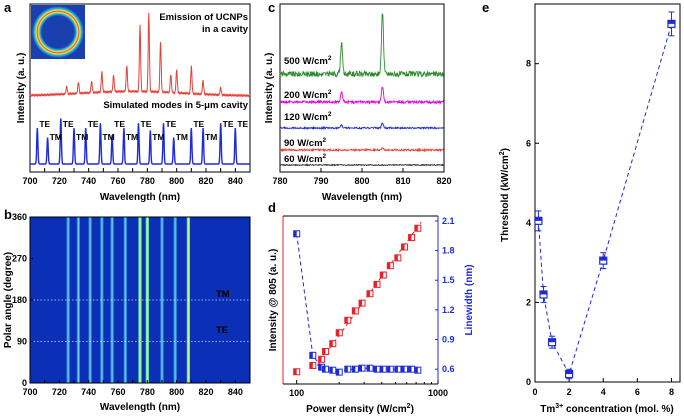 This screenshot has height=418, width=684. I want to click on simulated-modes-line, so click(140, 141).